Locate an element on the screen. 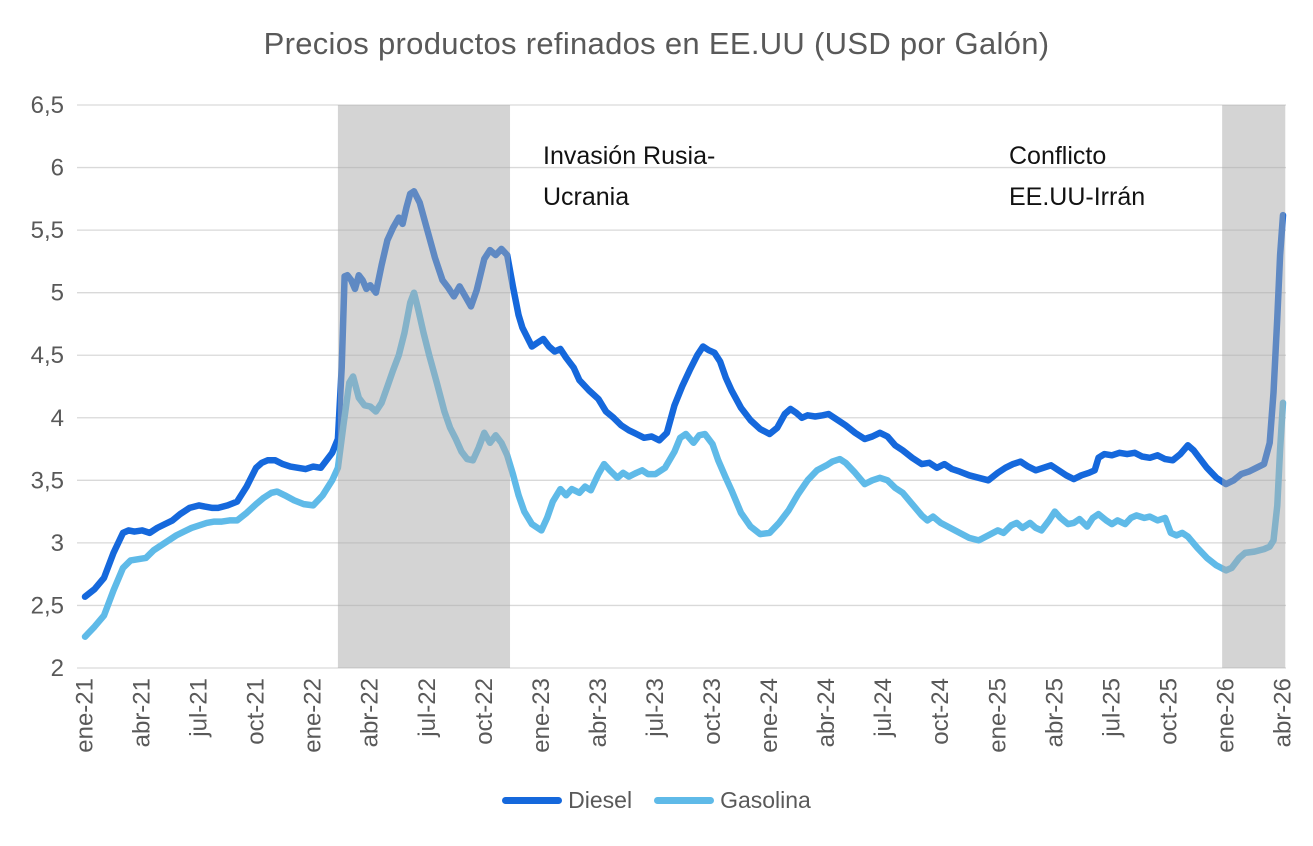  y-tick-label: 4,5 is located at coordinates (47, 355).